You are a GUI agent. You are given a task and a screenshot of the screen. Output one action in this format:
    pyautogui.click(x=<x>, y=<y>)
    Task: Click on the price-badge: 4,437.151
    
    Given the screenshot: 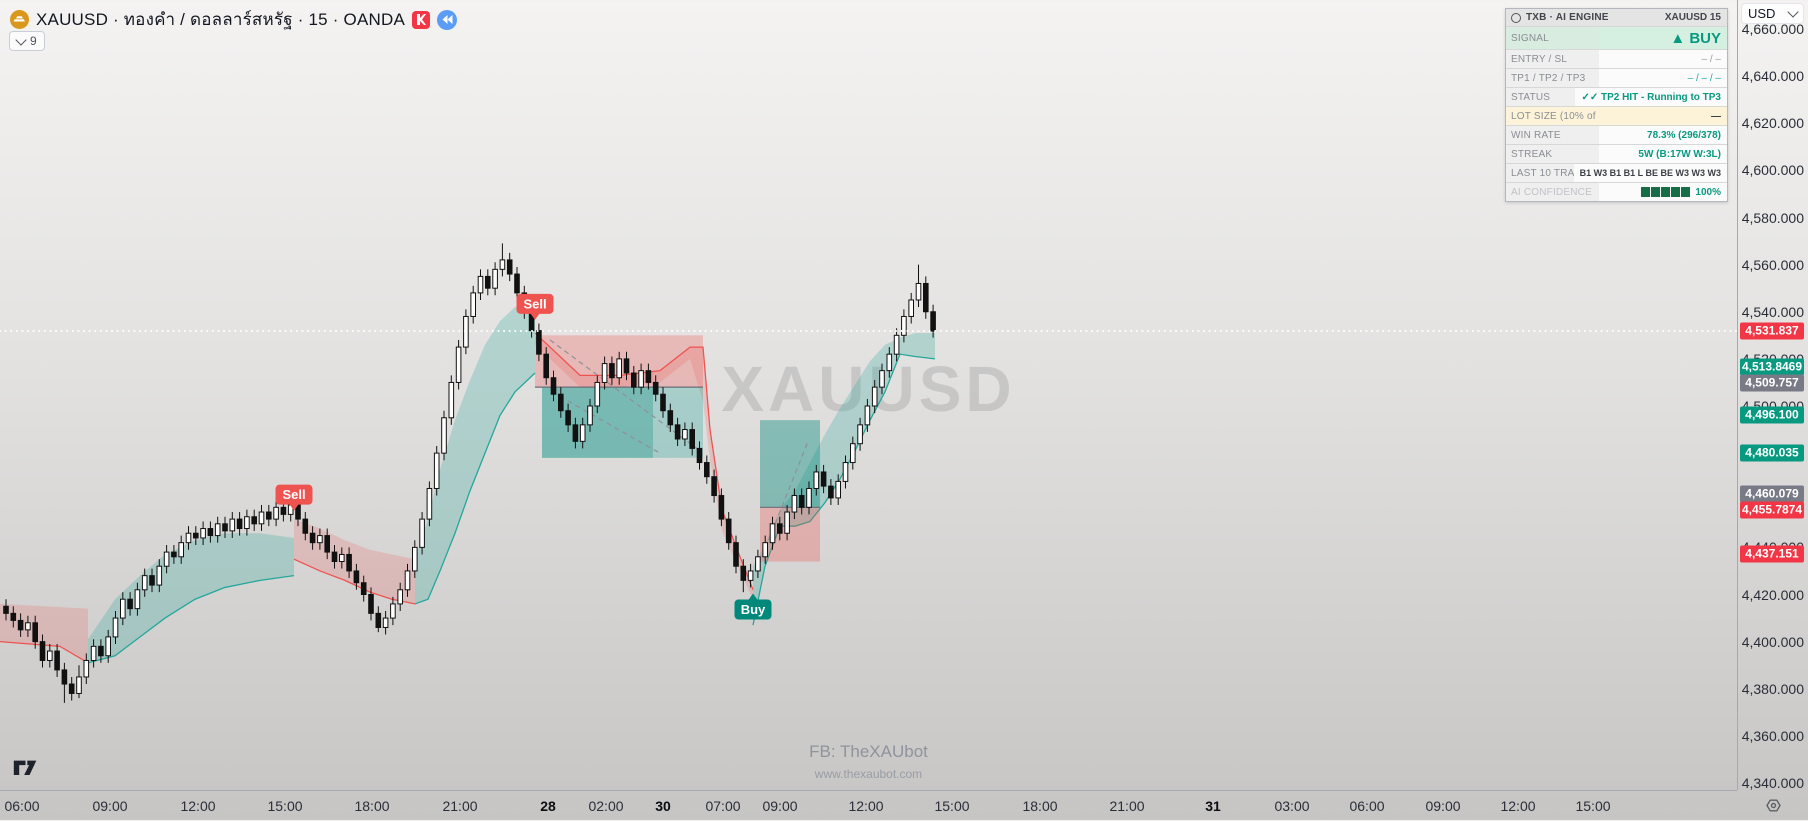 What is the action you would take?
    pyautogui.click(x=1772, y=554)
    